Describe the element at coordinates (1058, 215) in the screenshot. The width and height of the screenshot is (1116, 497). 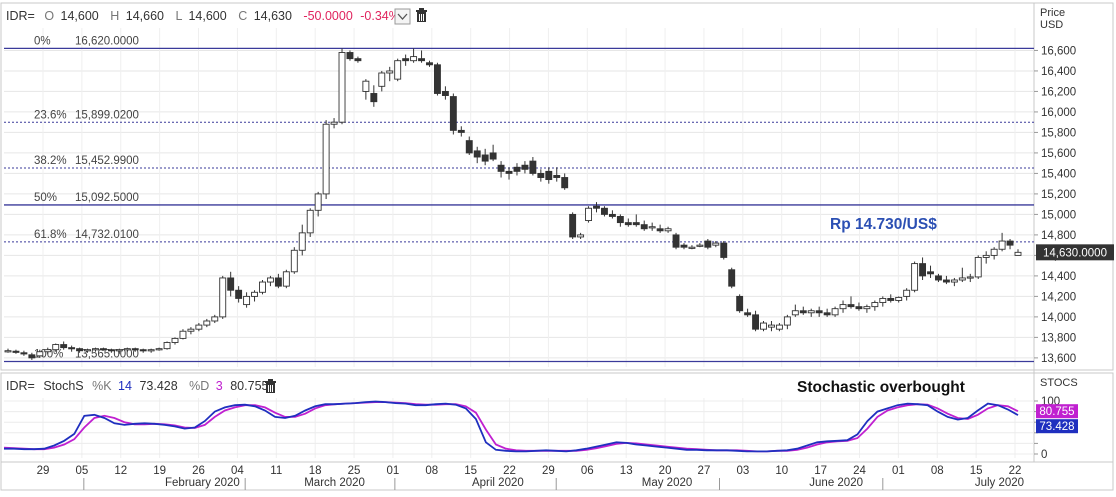
I see `price-tick-label: 15,000` at that location.